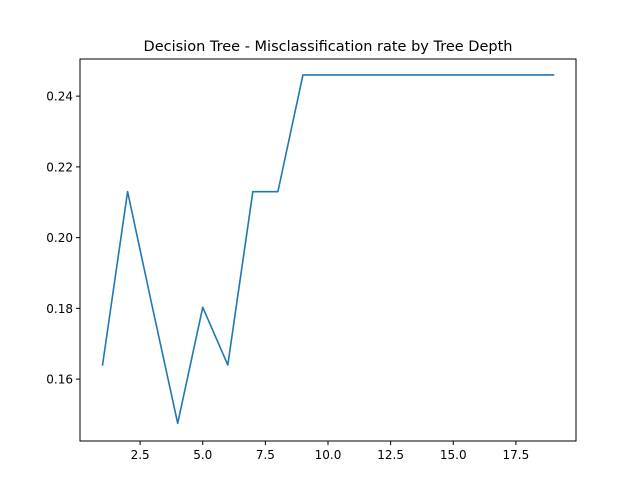  I want to click on y-tick-label: 0.22, so click(59, 167).